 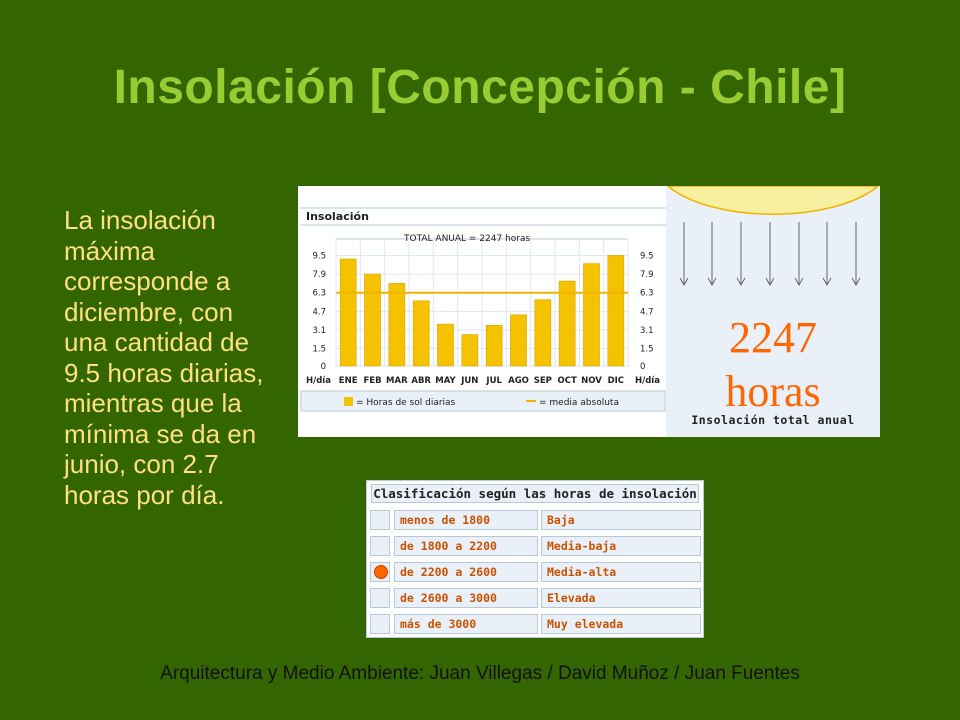 I want to click on x-tick-label: DIC, so click(x=616, y=381).